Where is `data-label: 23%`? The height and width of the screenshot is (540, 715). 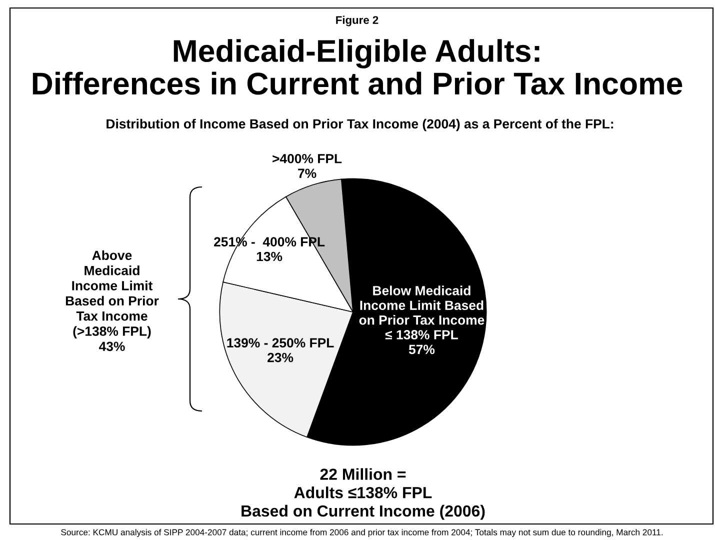
data-label: 23% is located at coordinates (281, 357).